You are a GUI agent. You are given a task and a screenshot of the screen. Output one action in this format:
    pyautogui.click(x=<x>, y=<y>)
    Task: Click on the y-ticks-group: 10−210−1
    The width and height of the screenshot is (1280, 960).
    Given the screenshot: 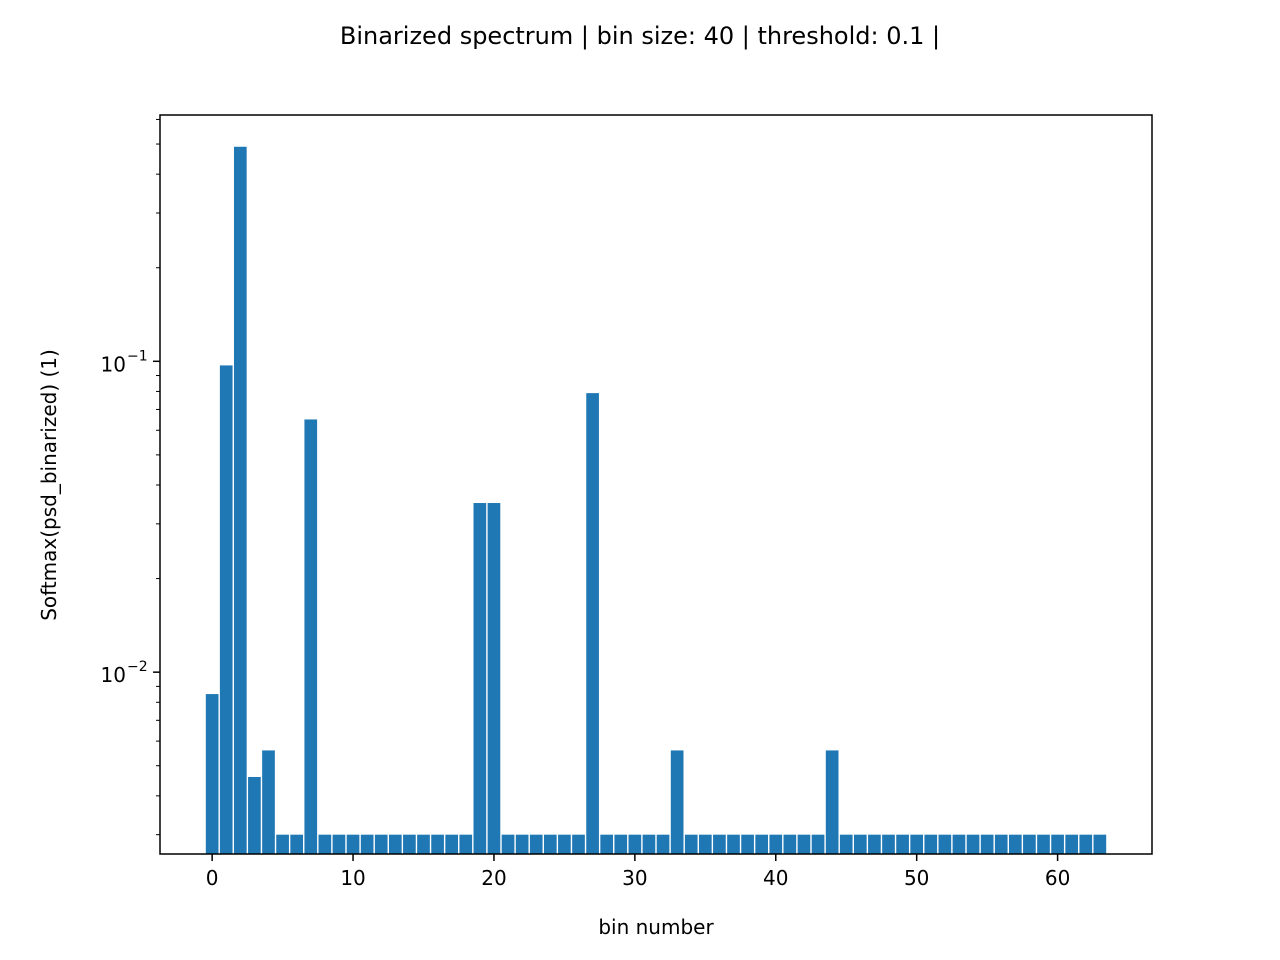 What is the action you would take?
    pyautogui.click(x=130, y=477)
    